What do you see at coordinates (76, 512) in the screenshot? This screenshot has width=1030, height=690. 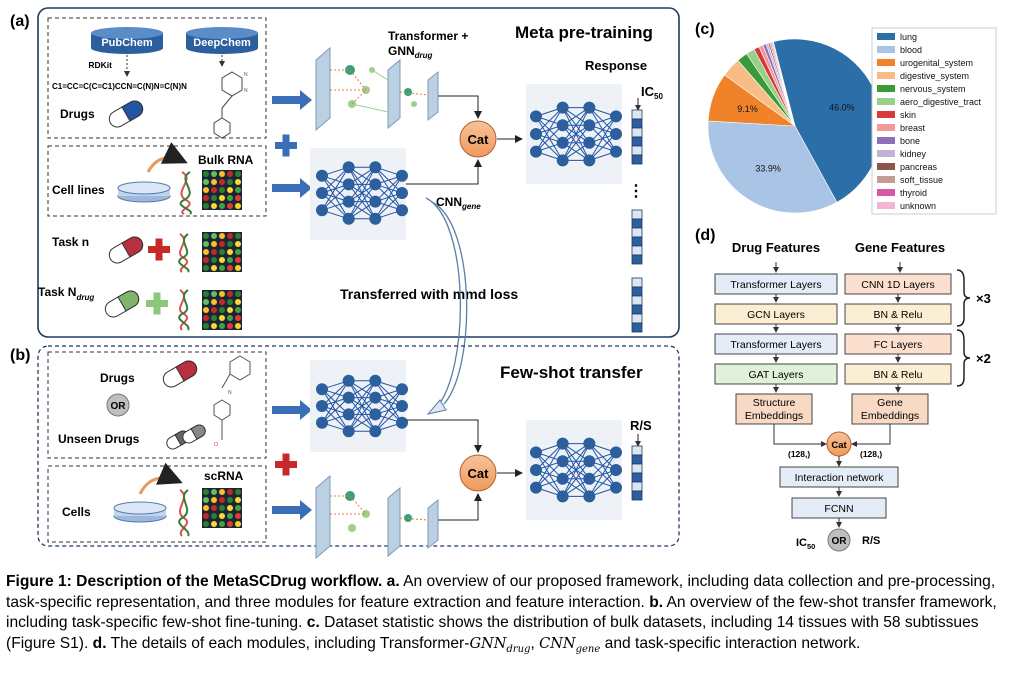 I see `cells-label: Cells` at bounding box center [76, 512].